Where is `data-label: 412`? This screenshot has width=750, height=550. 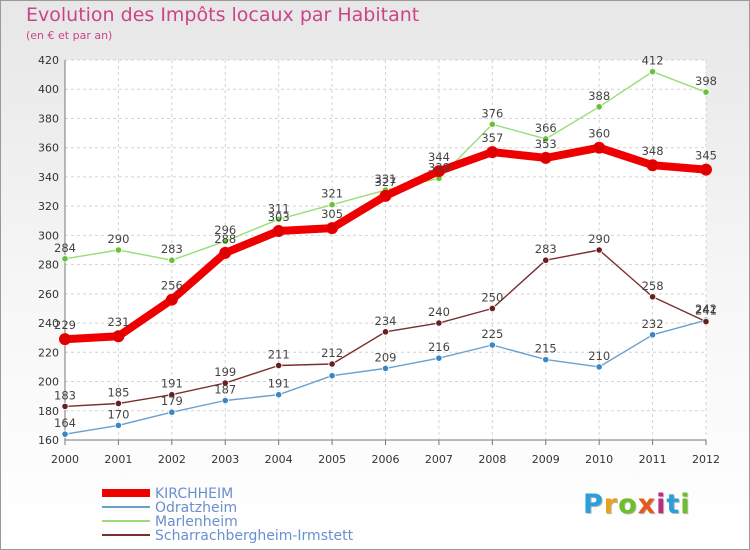
data-label: 412 is located at coordinates (653, 61).